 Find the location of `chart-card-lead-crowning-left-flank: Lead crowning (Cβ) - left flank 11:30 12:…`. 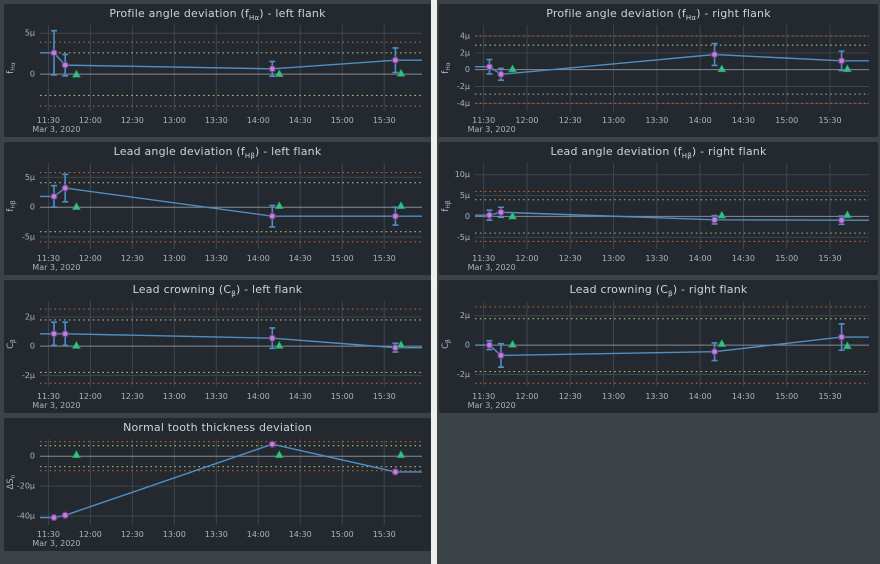

chart-card-lead-crowning-left-flank: Lead crowning (Cβ) - left flank 11:30 12:… is located at coordinates (217, 346).